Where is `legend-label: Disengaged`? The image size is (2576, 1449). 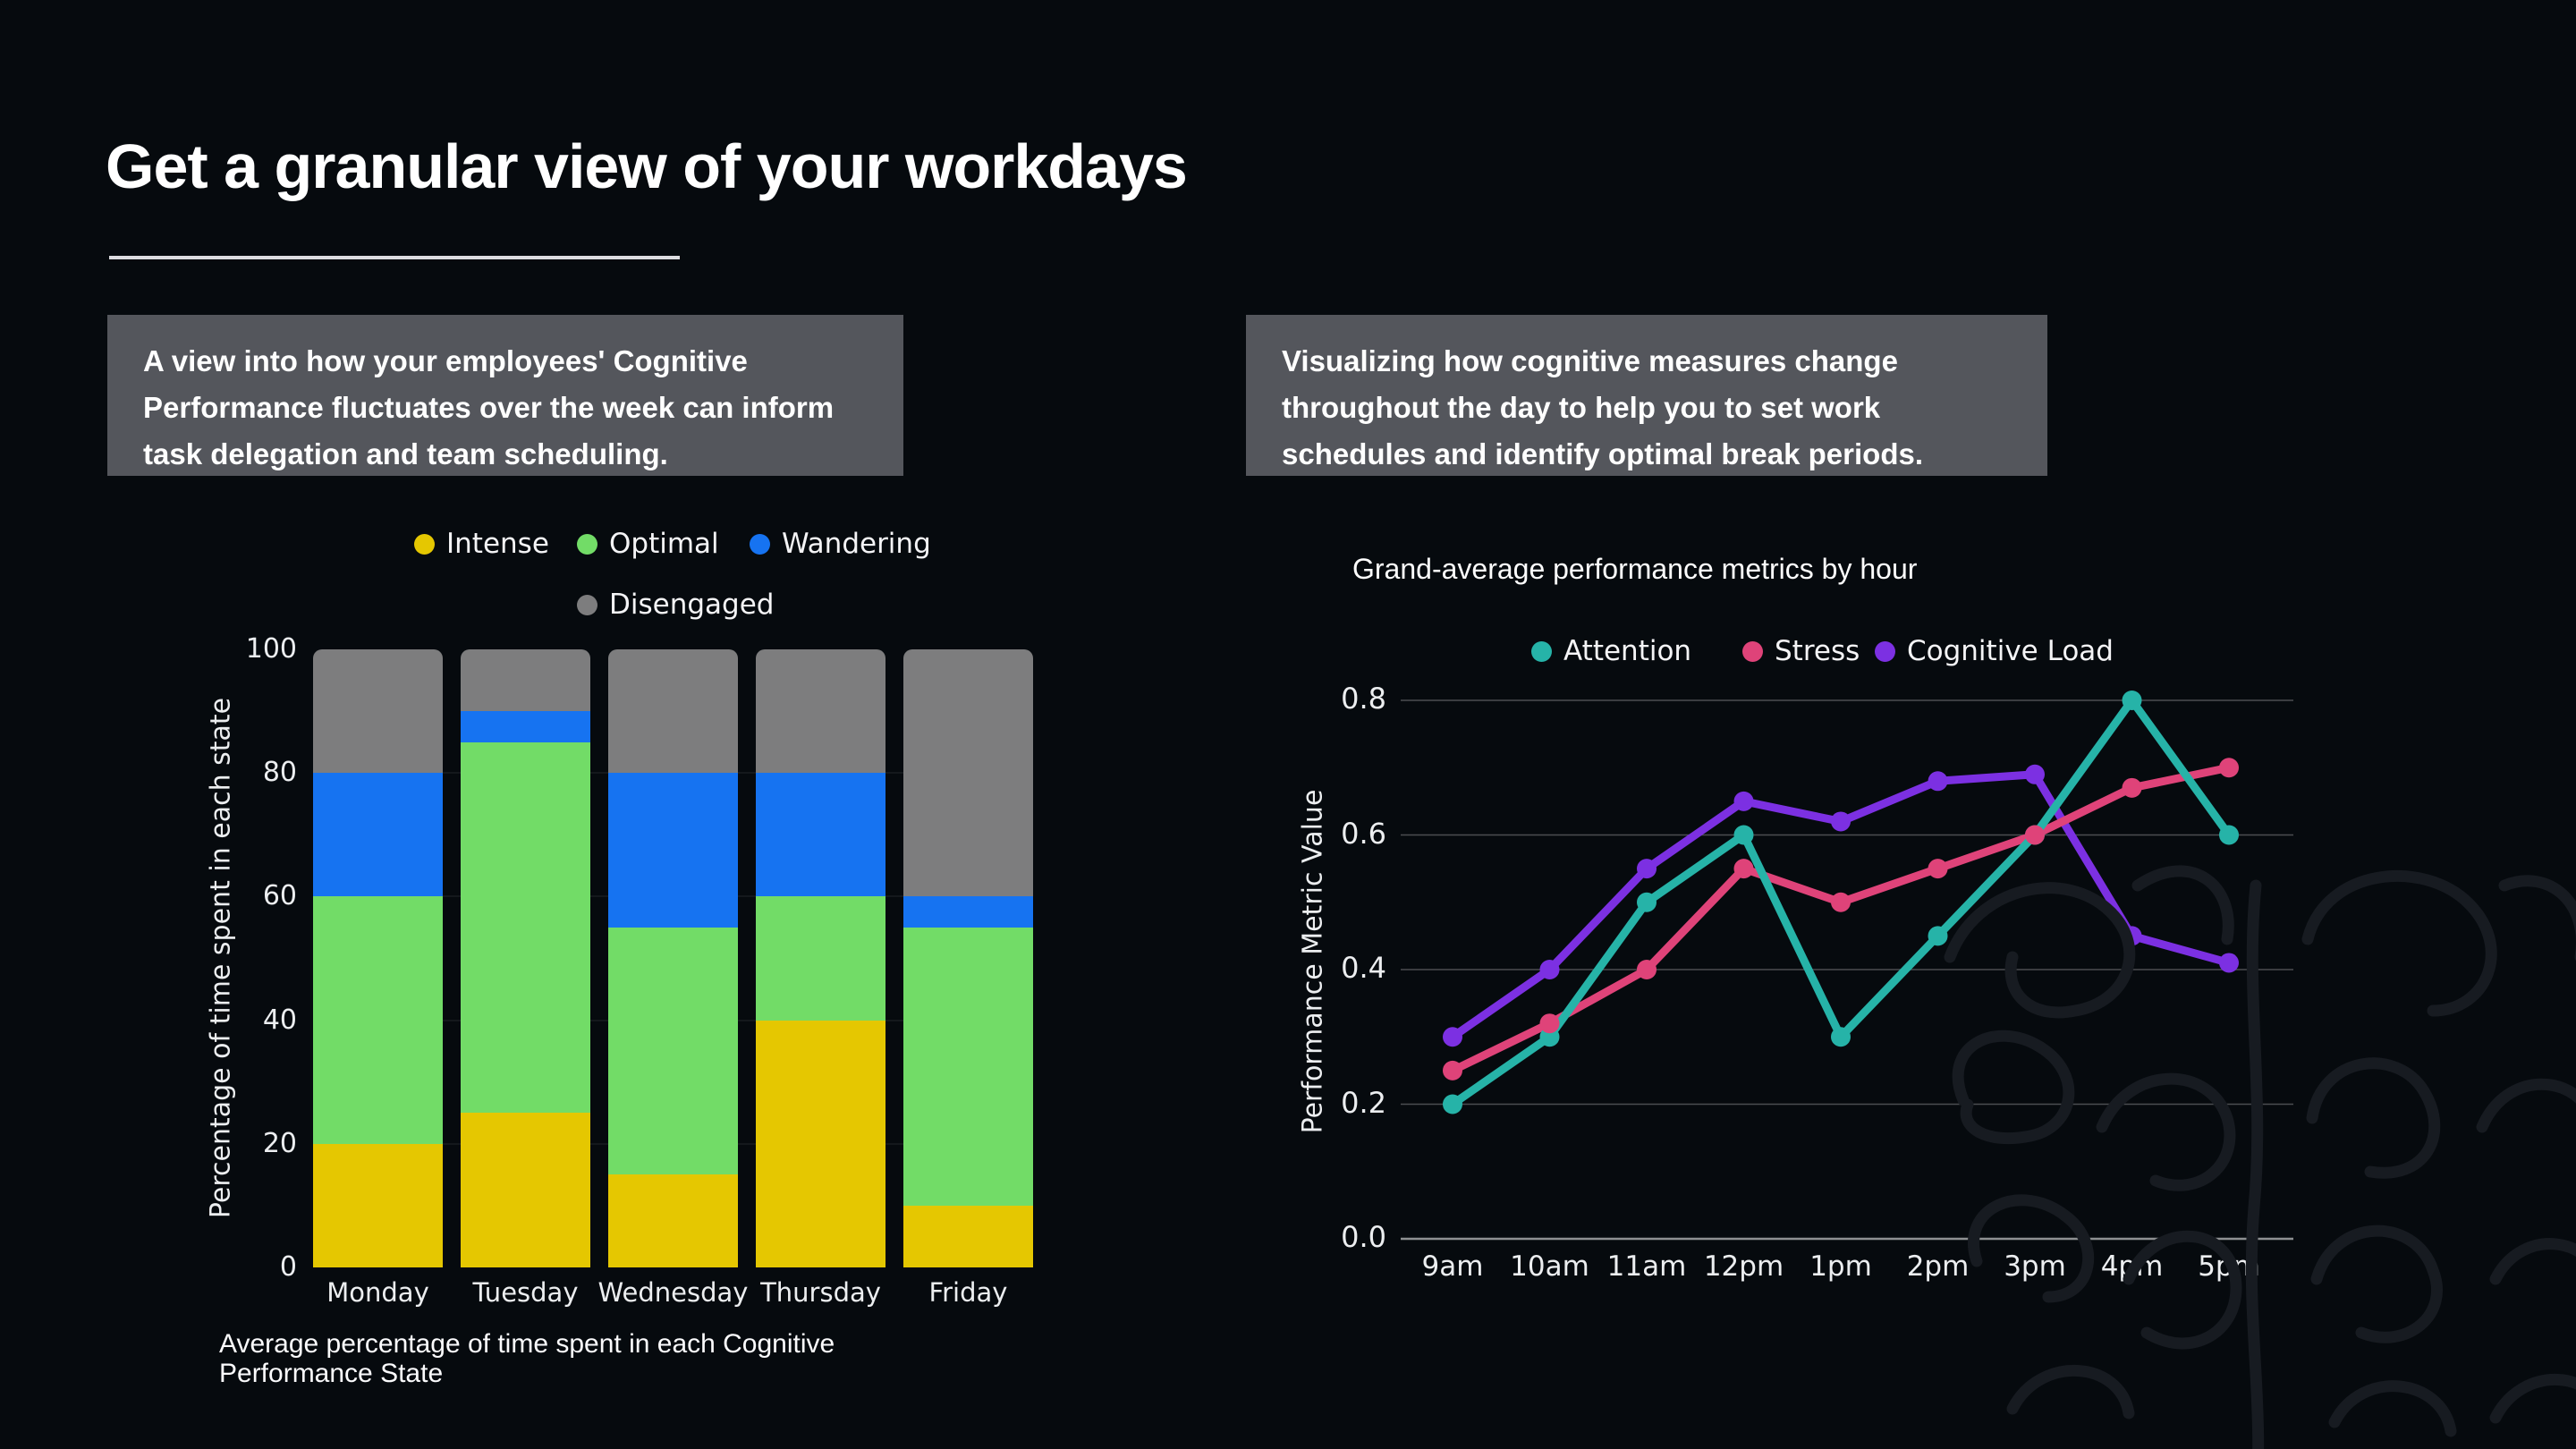
legend-label: Disengaged is located at coordinates (692, 605).